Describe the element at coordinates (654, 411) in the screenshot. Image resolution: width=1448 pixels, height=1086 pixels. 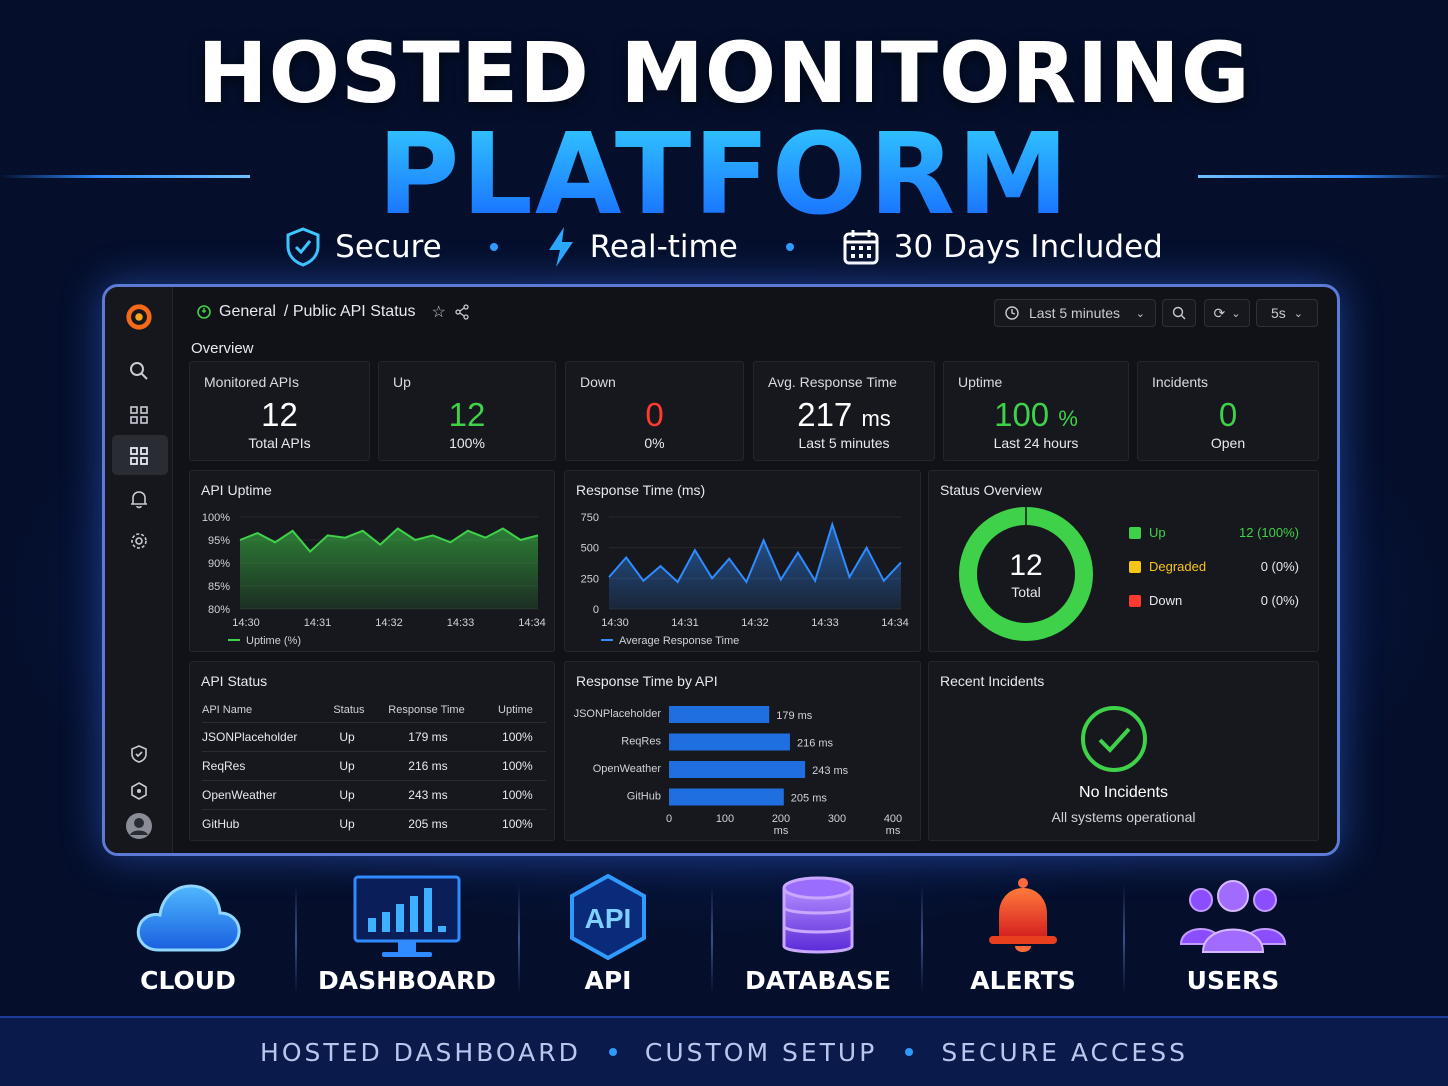
I see `stat-card-down: Down 0 0%` at that location.